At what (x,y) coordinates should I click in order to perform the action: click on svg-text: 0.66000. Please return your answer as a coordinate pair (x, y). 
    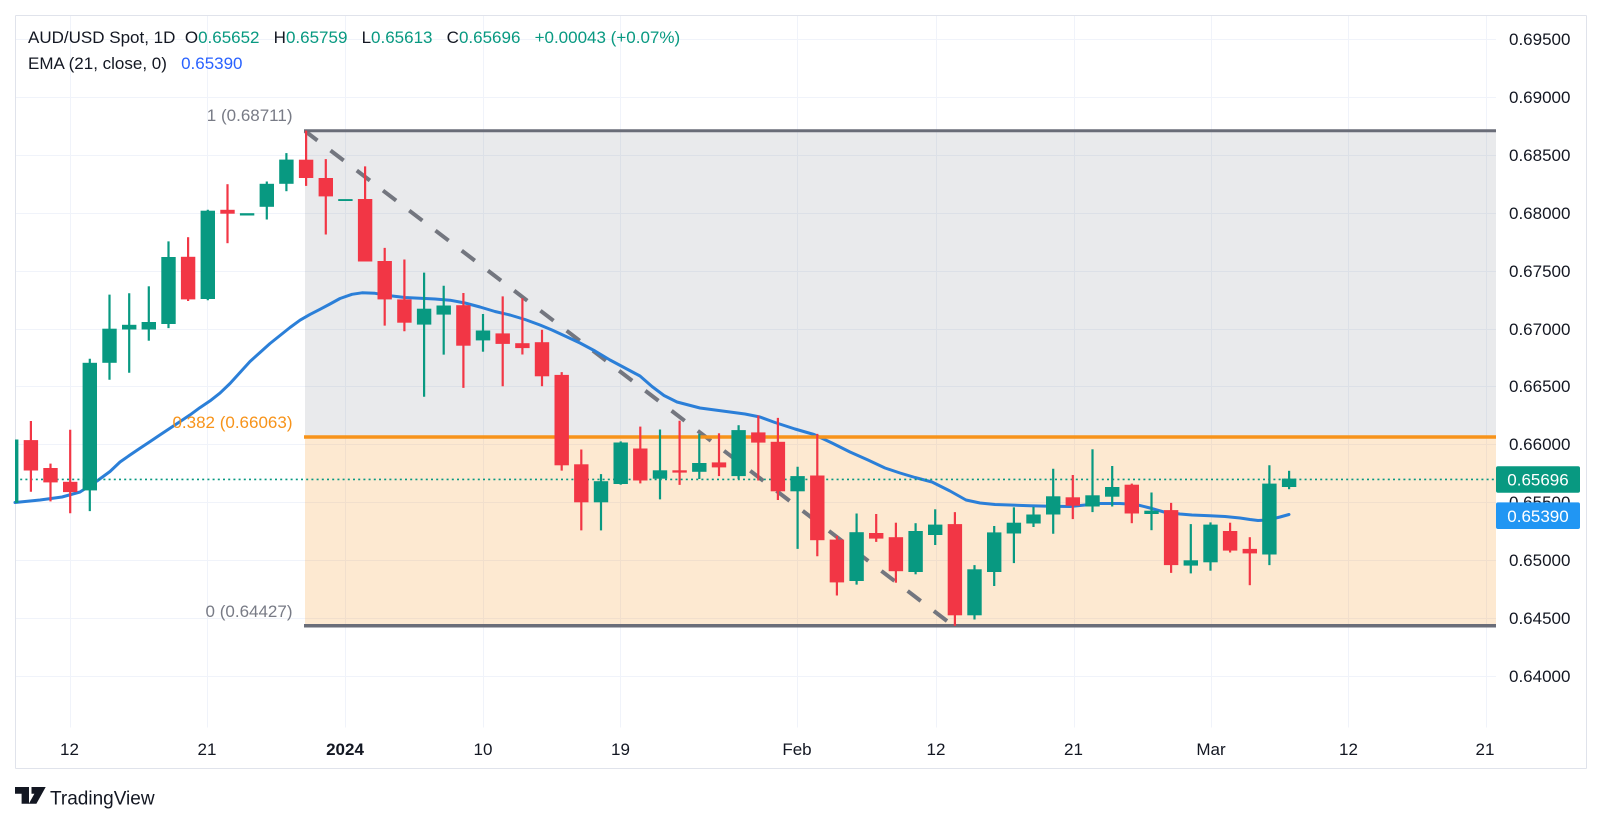
    Looking at the image, I should click on (1539, 444).